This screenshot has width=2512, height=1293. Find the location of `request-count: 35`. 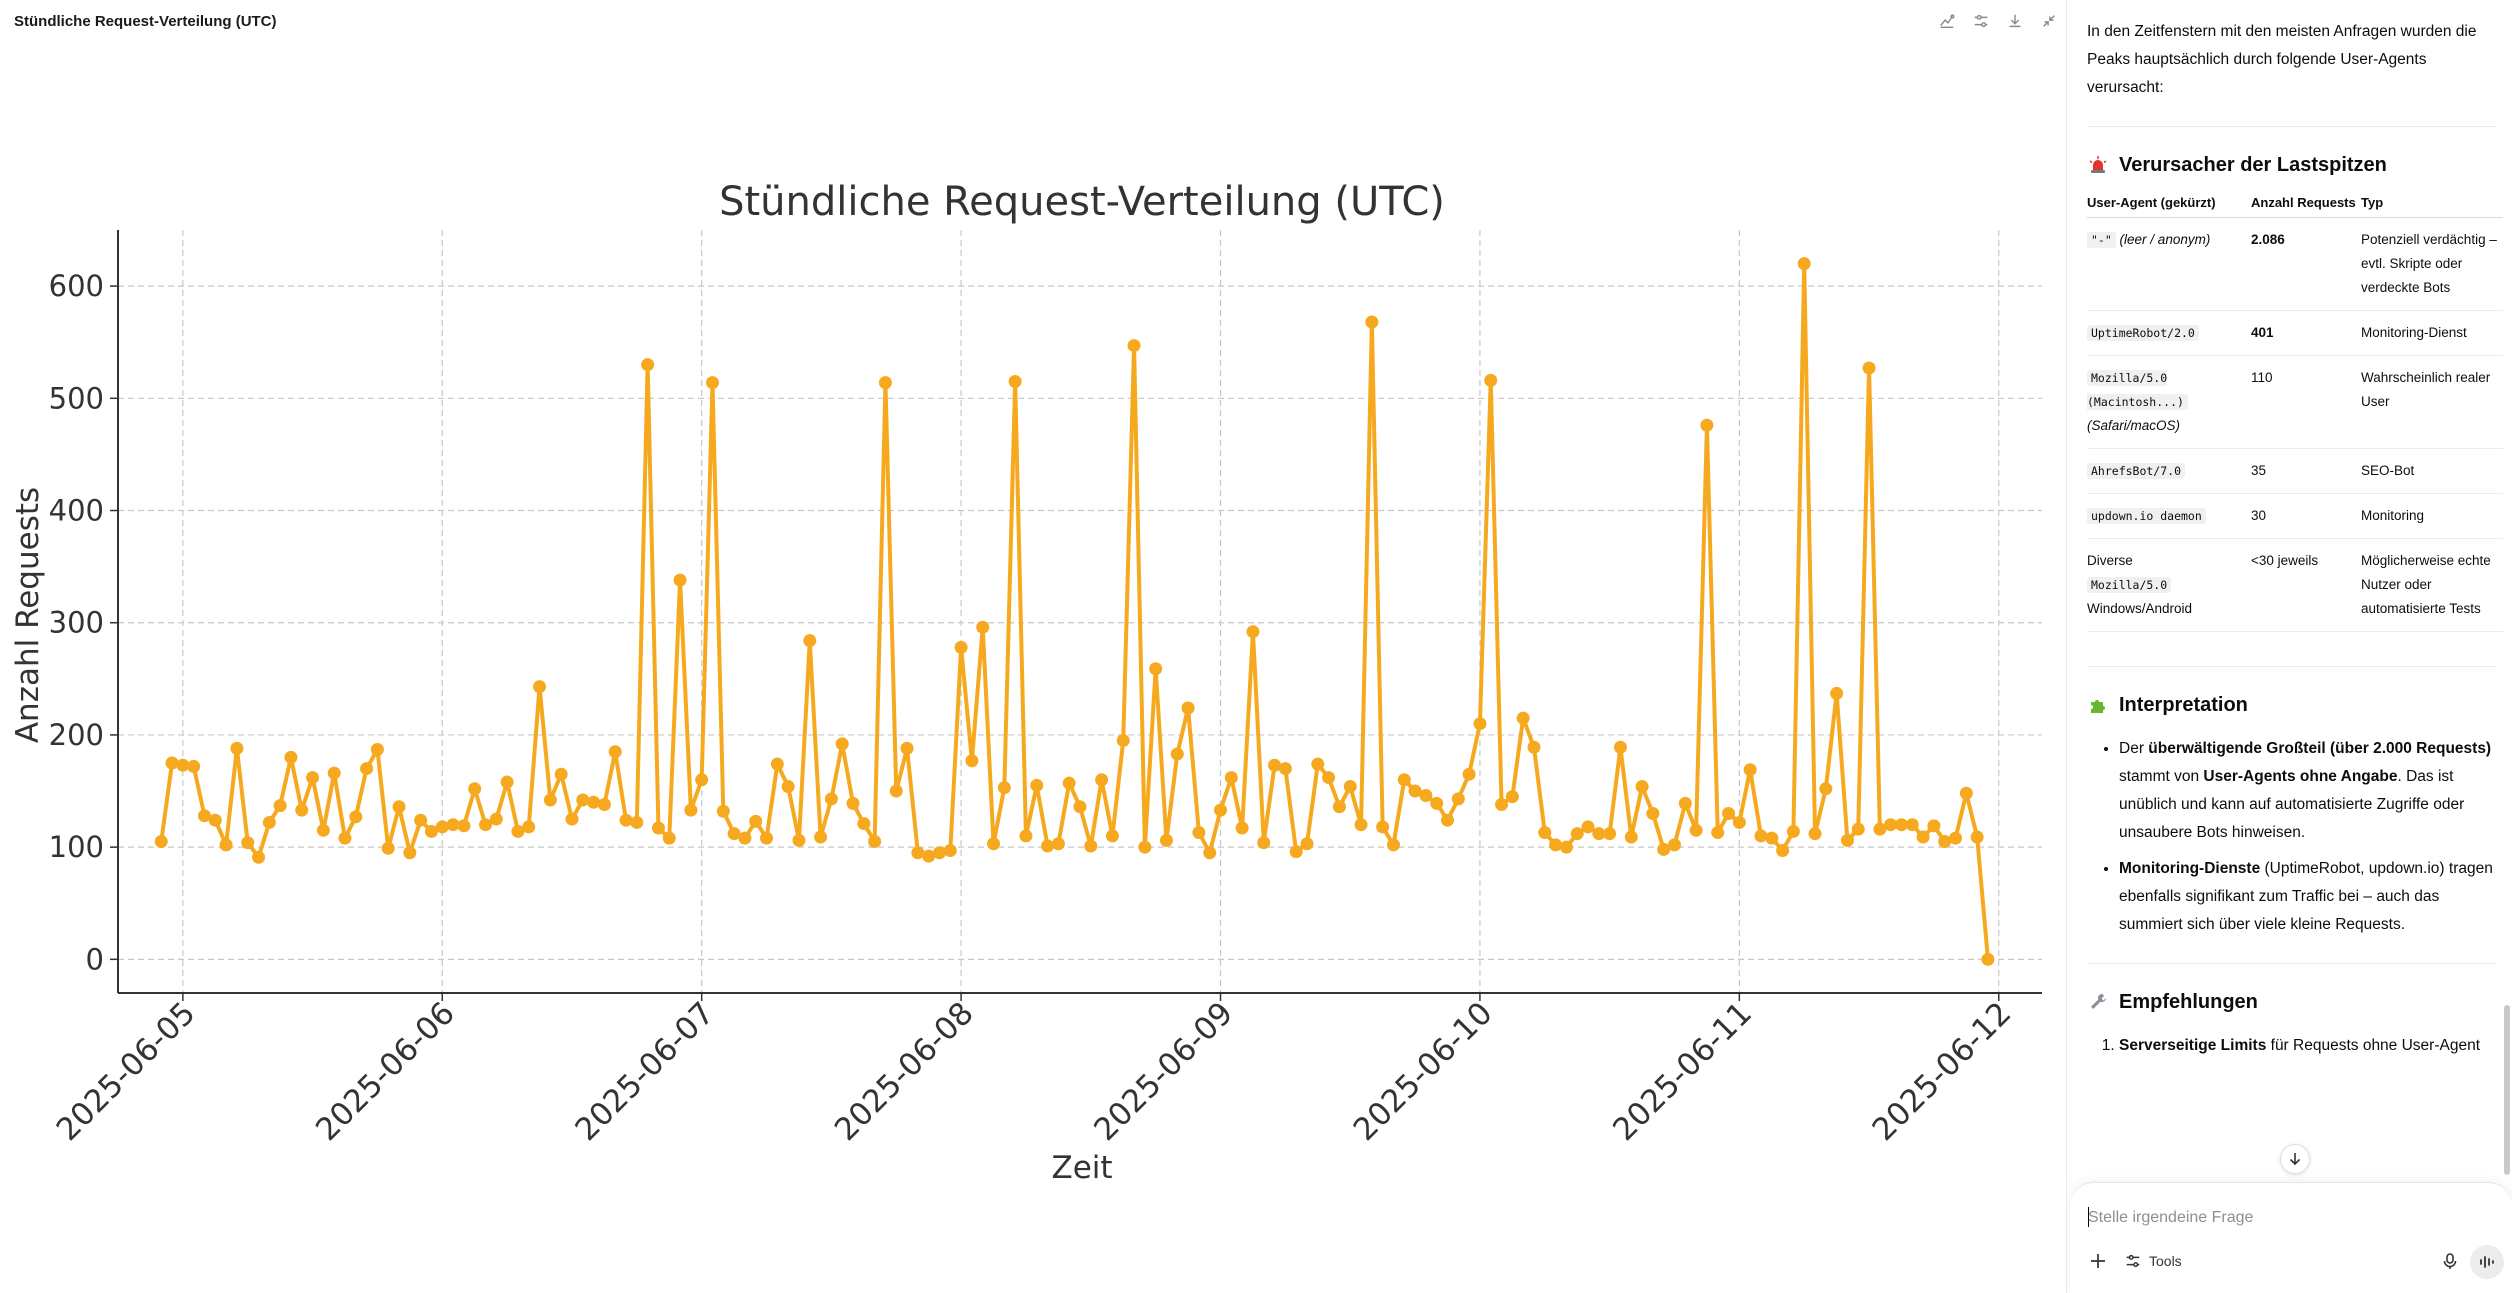

request-count: 35 is located at coordinates (2306, 471).